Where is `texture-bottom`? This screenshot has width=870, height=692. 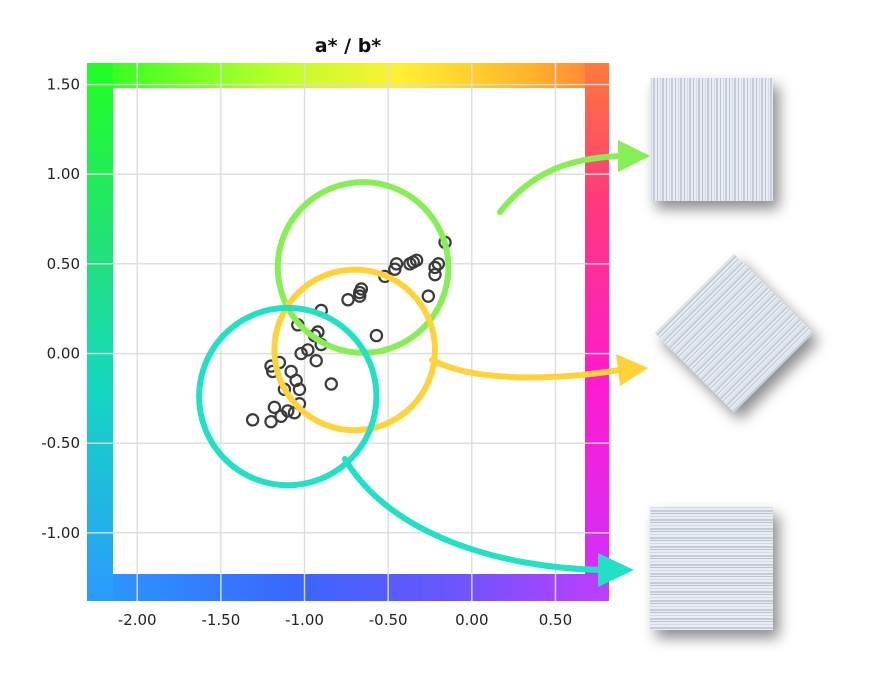
texture-bottom is located at coordinates (711, 568).